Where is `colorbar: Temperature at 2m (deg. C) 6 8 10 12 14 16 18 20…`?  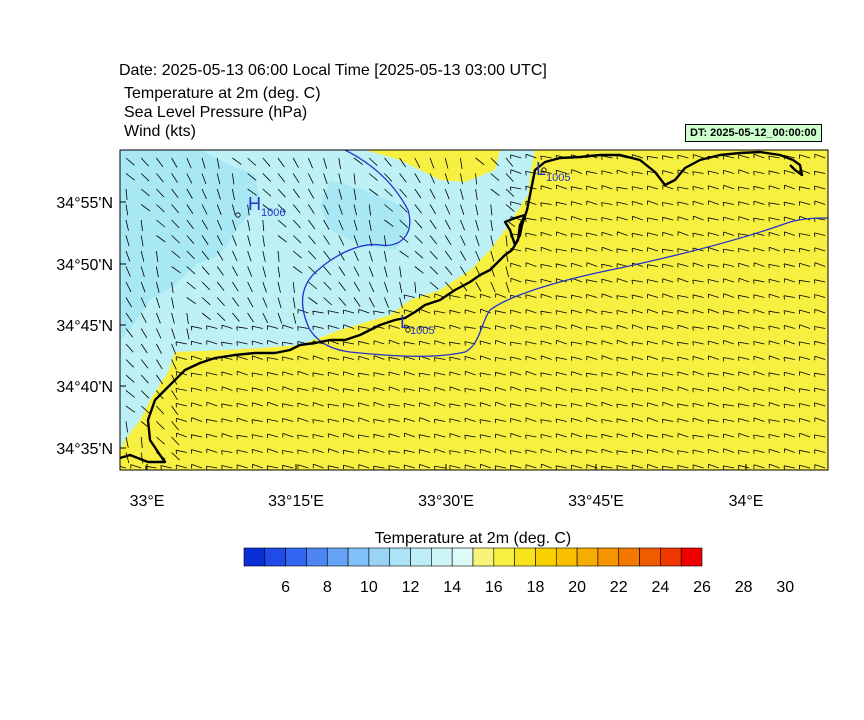
colorbar: Temperature at 2m (deg. C) 6 8 10 12 14 16 18 20… is located at coordinates (518, 563).